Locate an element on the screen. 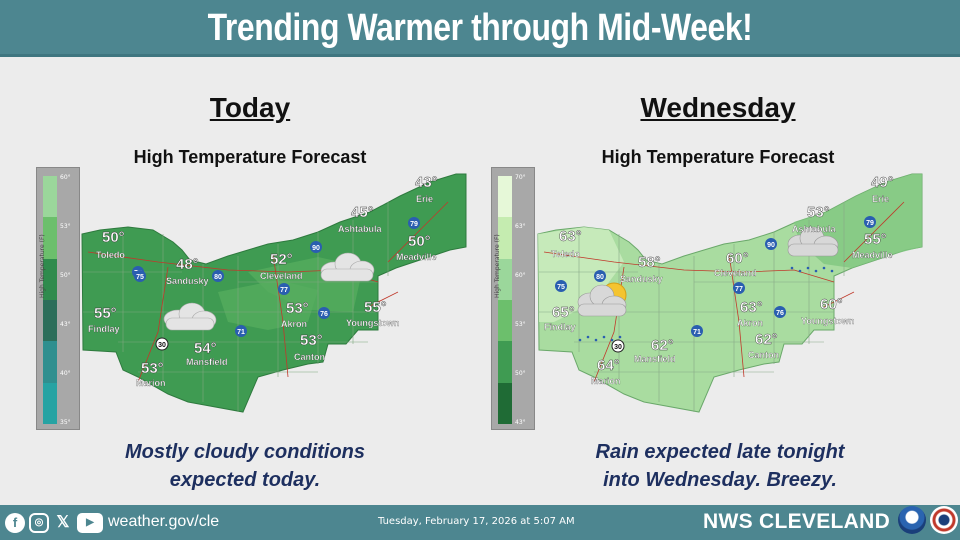 The image size is (960, 540). highway-number: 79 is located at coordinates (414, 224).